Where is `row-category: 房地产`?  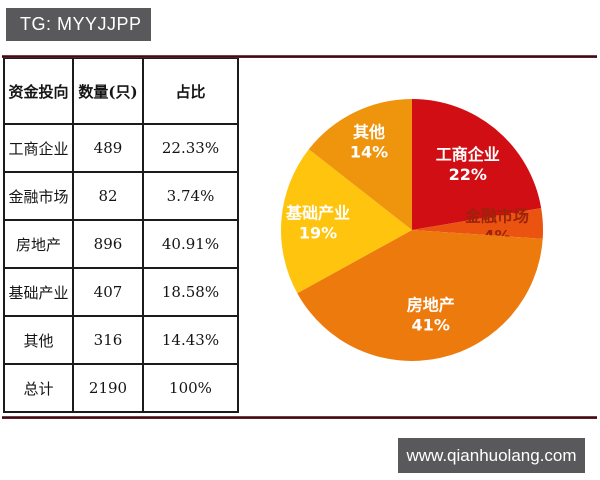 row-category: 房地产 is located at coordinates (38, 244).